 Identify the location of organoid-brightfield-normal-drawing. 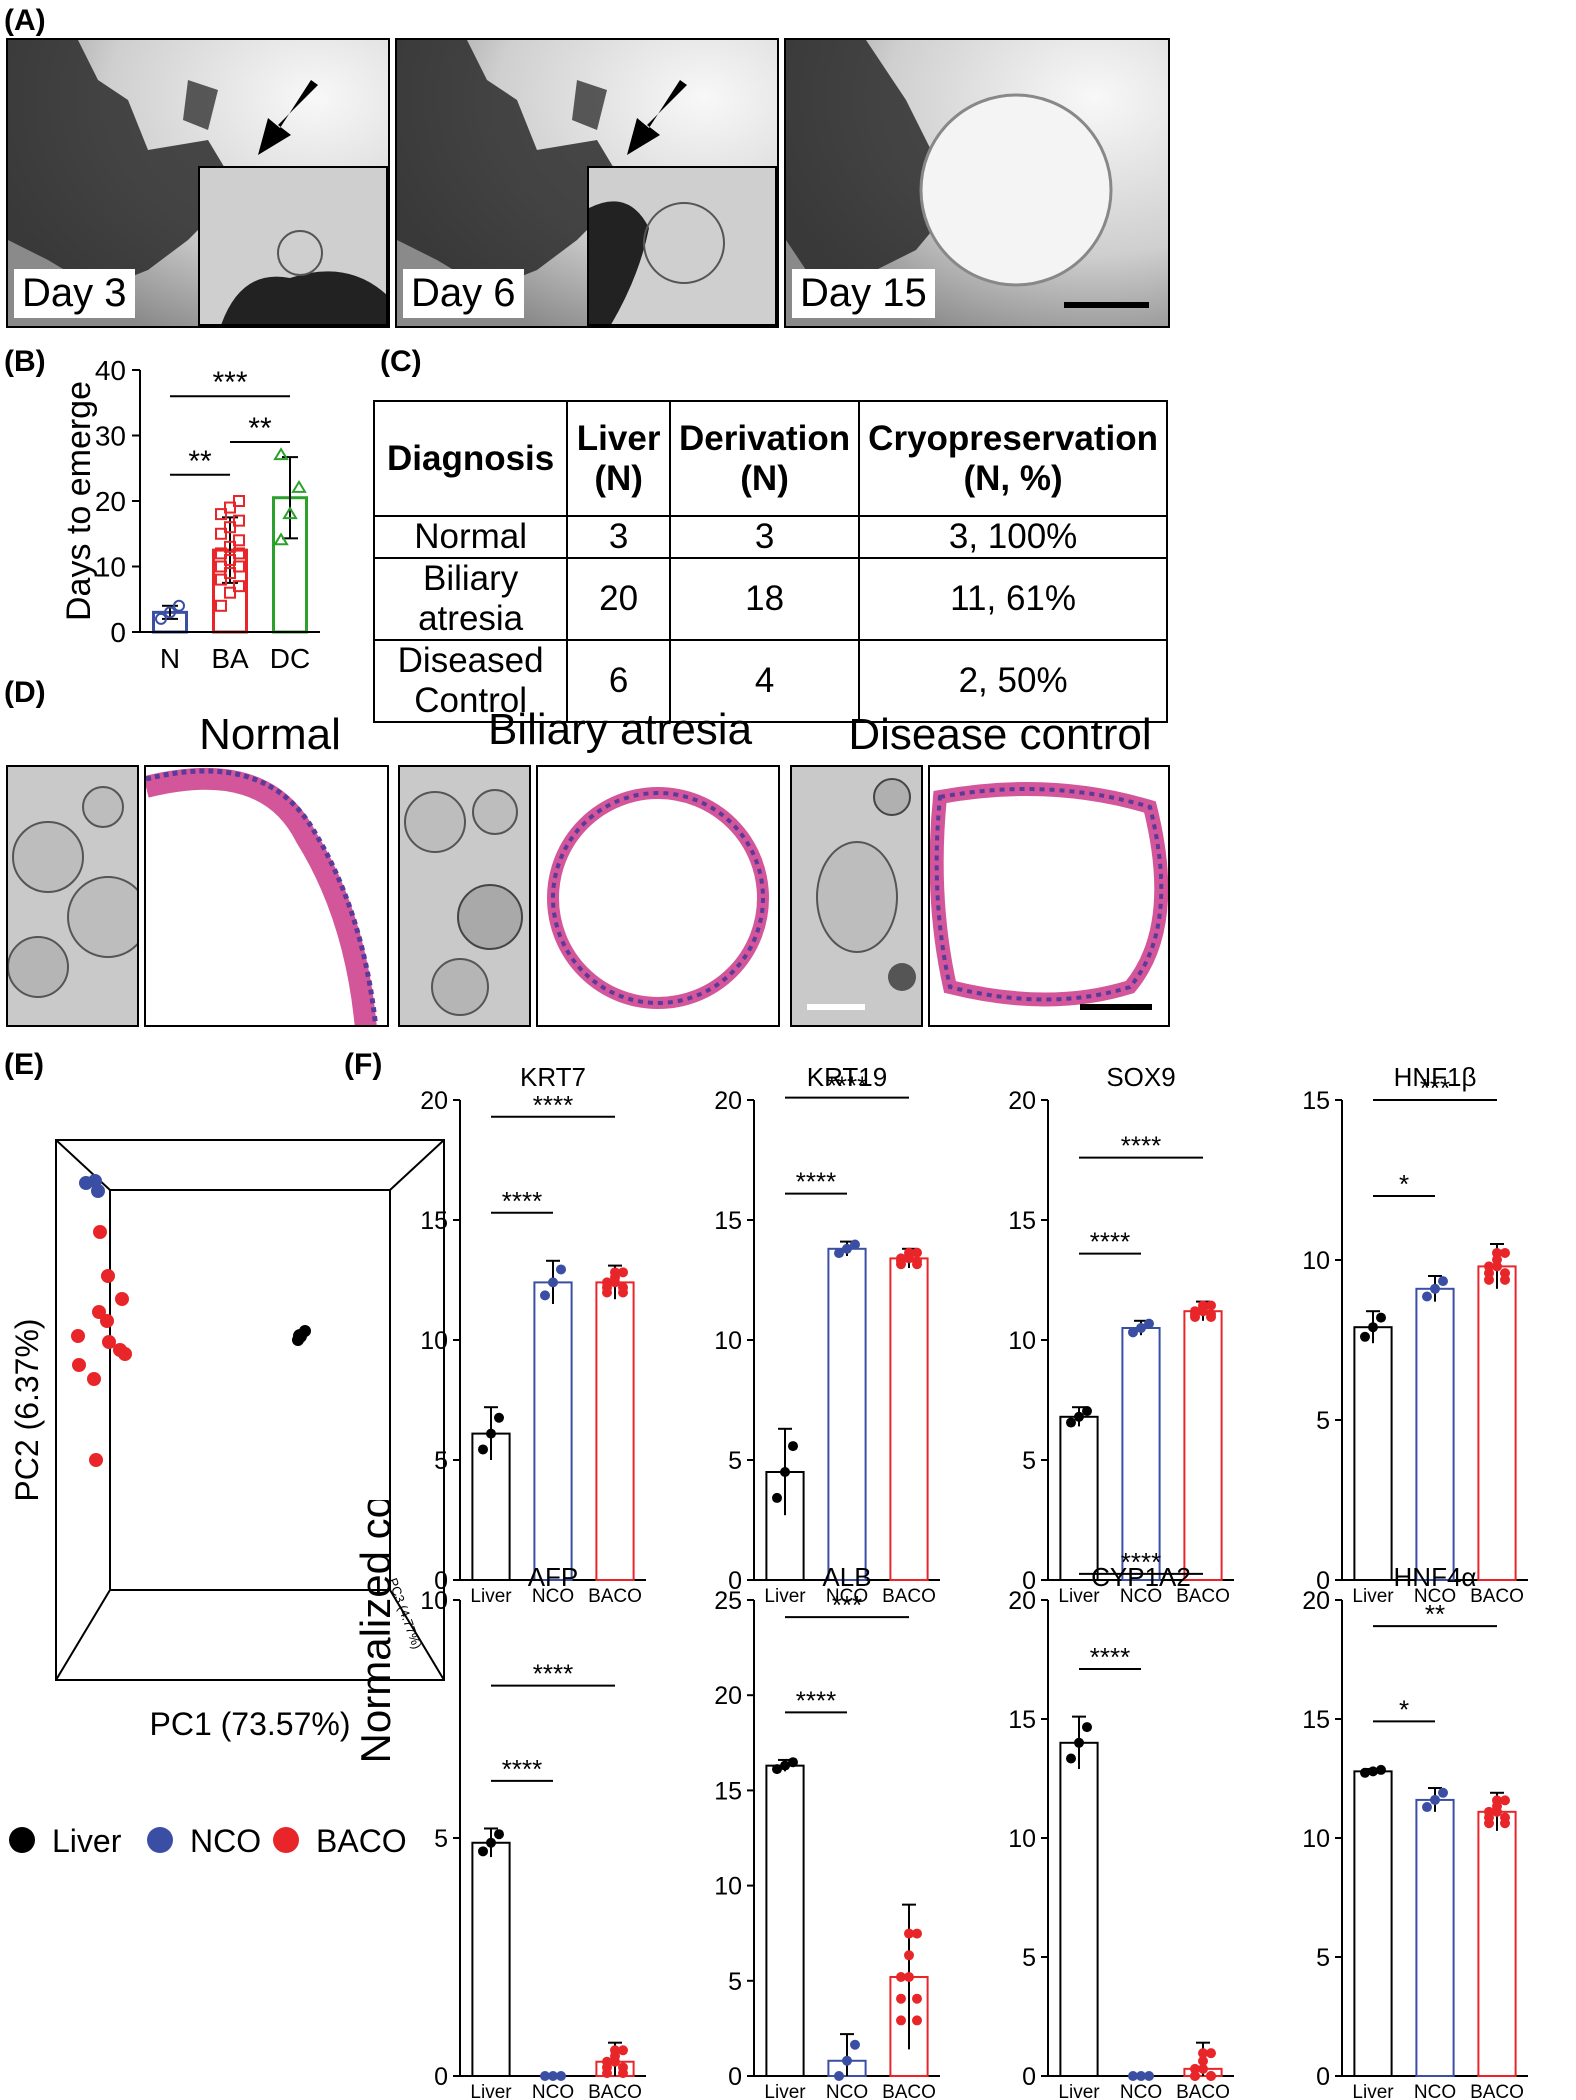
(72, 896).